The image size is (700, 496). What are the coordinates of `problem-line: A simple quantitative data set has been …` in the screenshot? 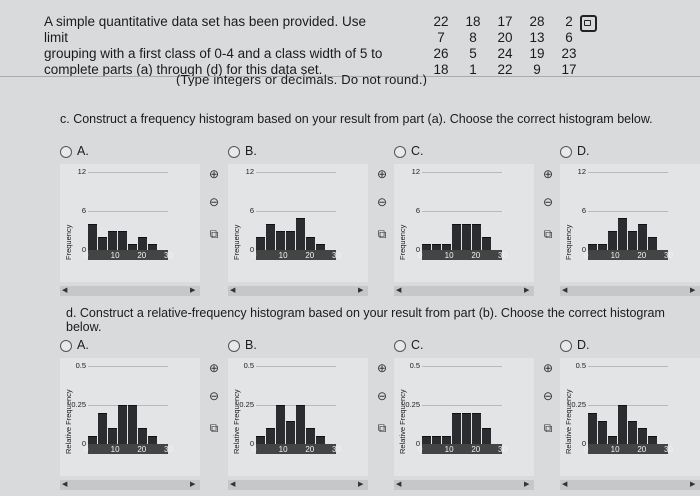 It's located at (205, 29).